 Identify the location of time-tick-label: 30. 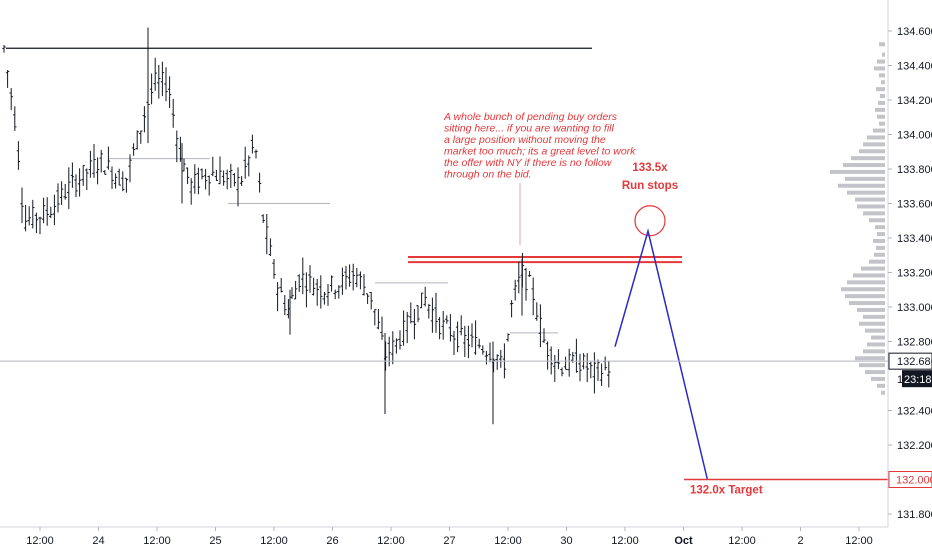
(566, 541).